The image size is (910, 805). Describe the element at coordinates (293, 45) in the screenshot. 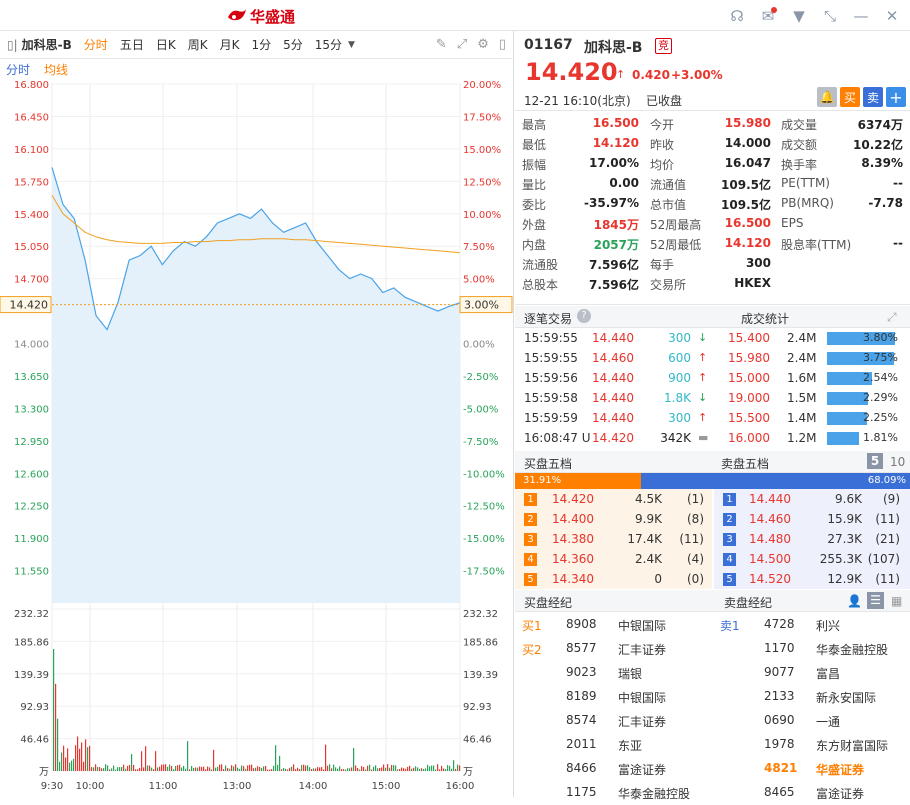

I see `chart-tab-6: 5分` at that location.